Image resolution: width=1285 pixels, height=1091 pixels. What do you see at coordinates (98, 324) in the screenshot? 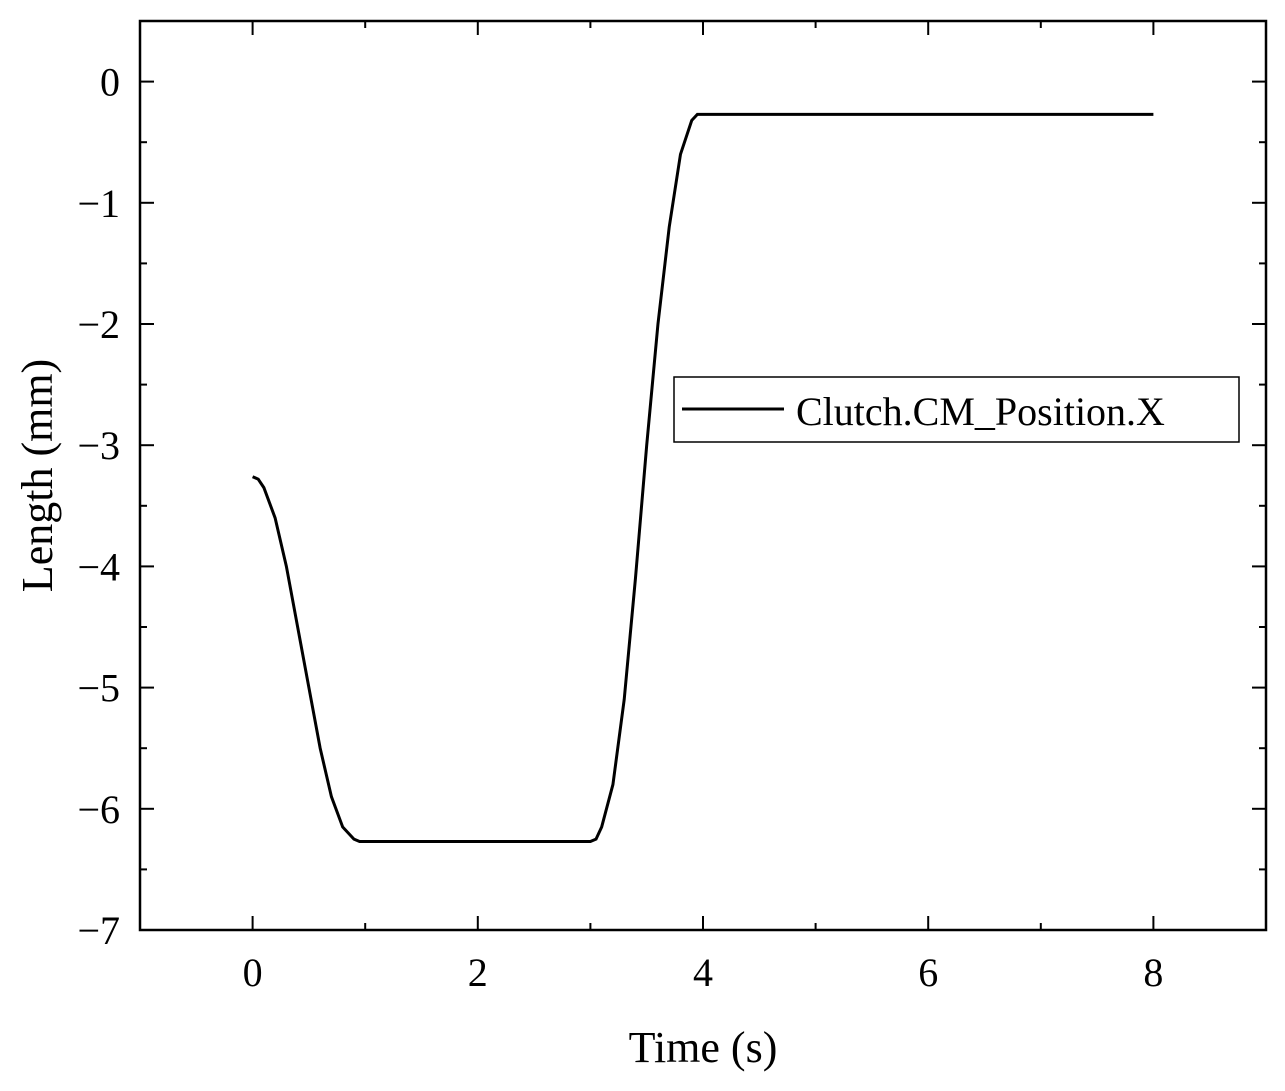
I see `y-tick-label: −2` at bounding box center [98, 324].